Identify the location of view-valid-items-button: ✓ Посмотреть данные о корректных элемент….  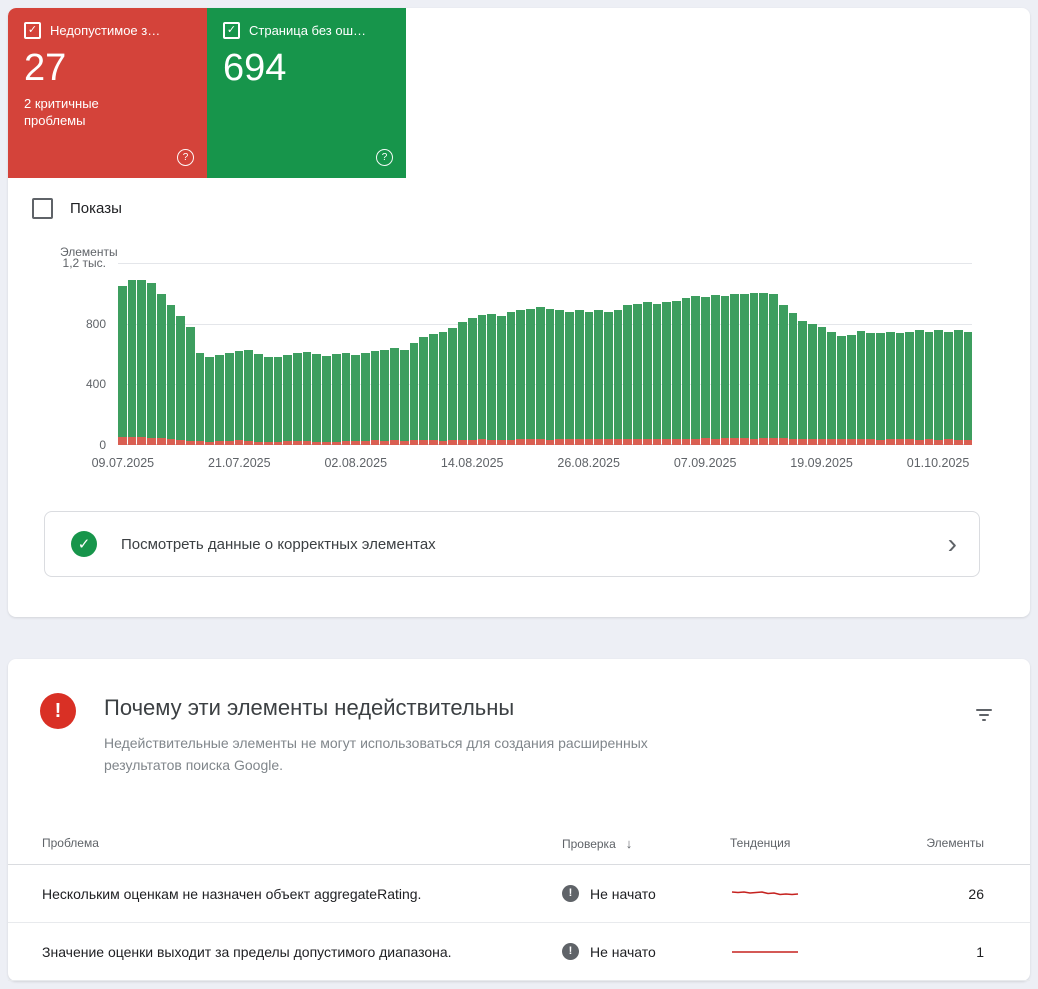
(512, 544).